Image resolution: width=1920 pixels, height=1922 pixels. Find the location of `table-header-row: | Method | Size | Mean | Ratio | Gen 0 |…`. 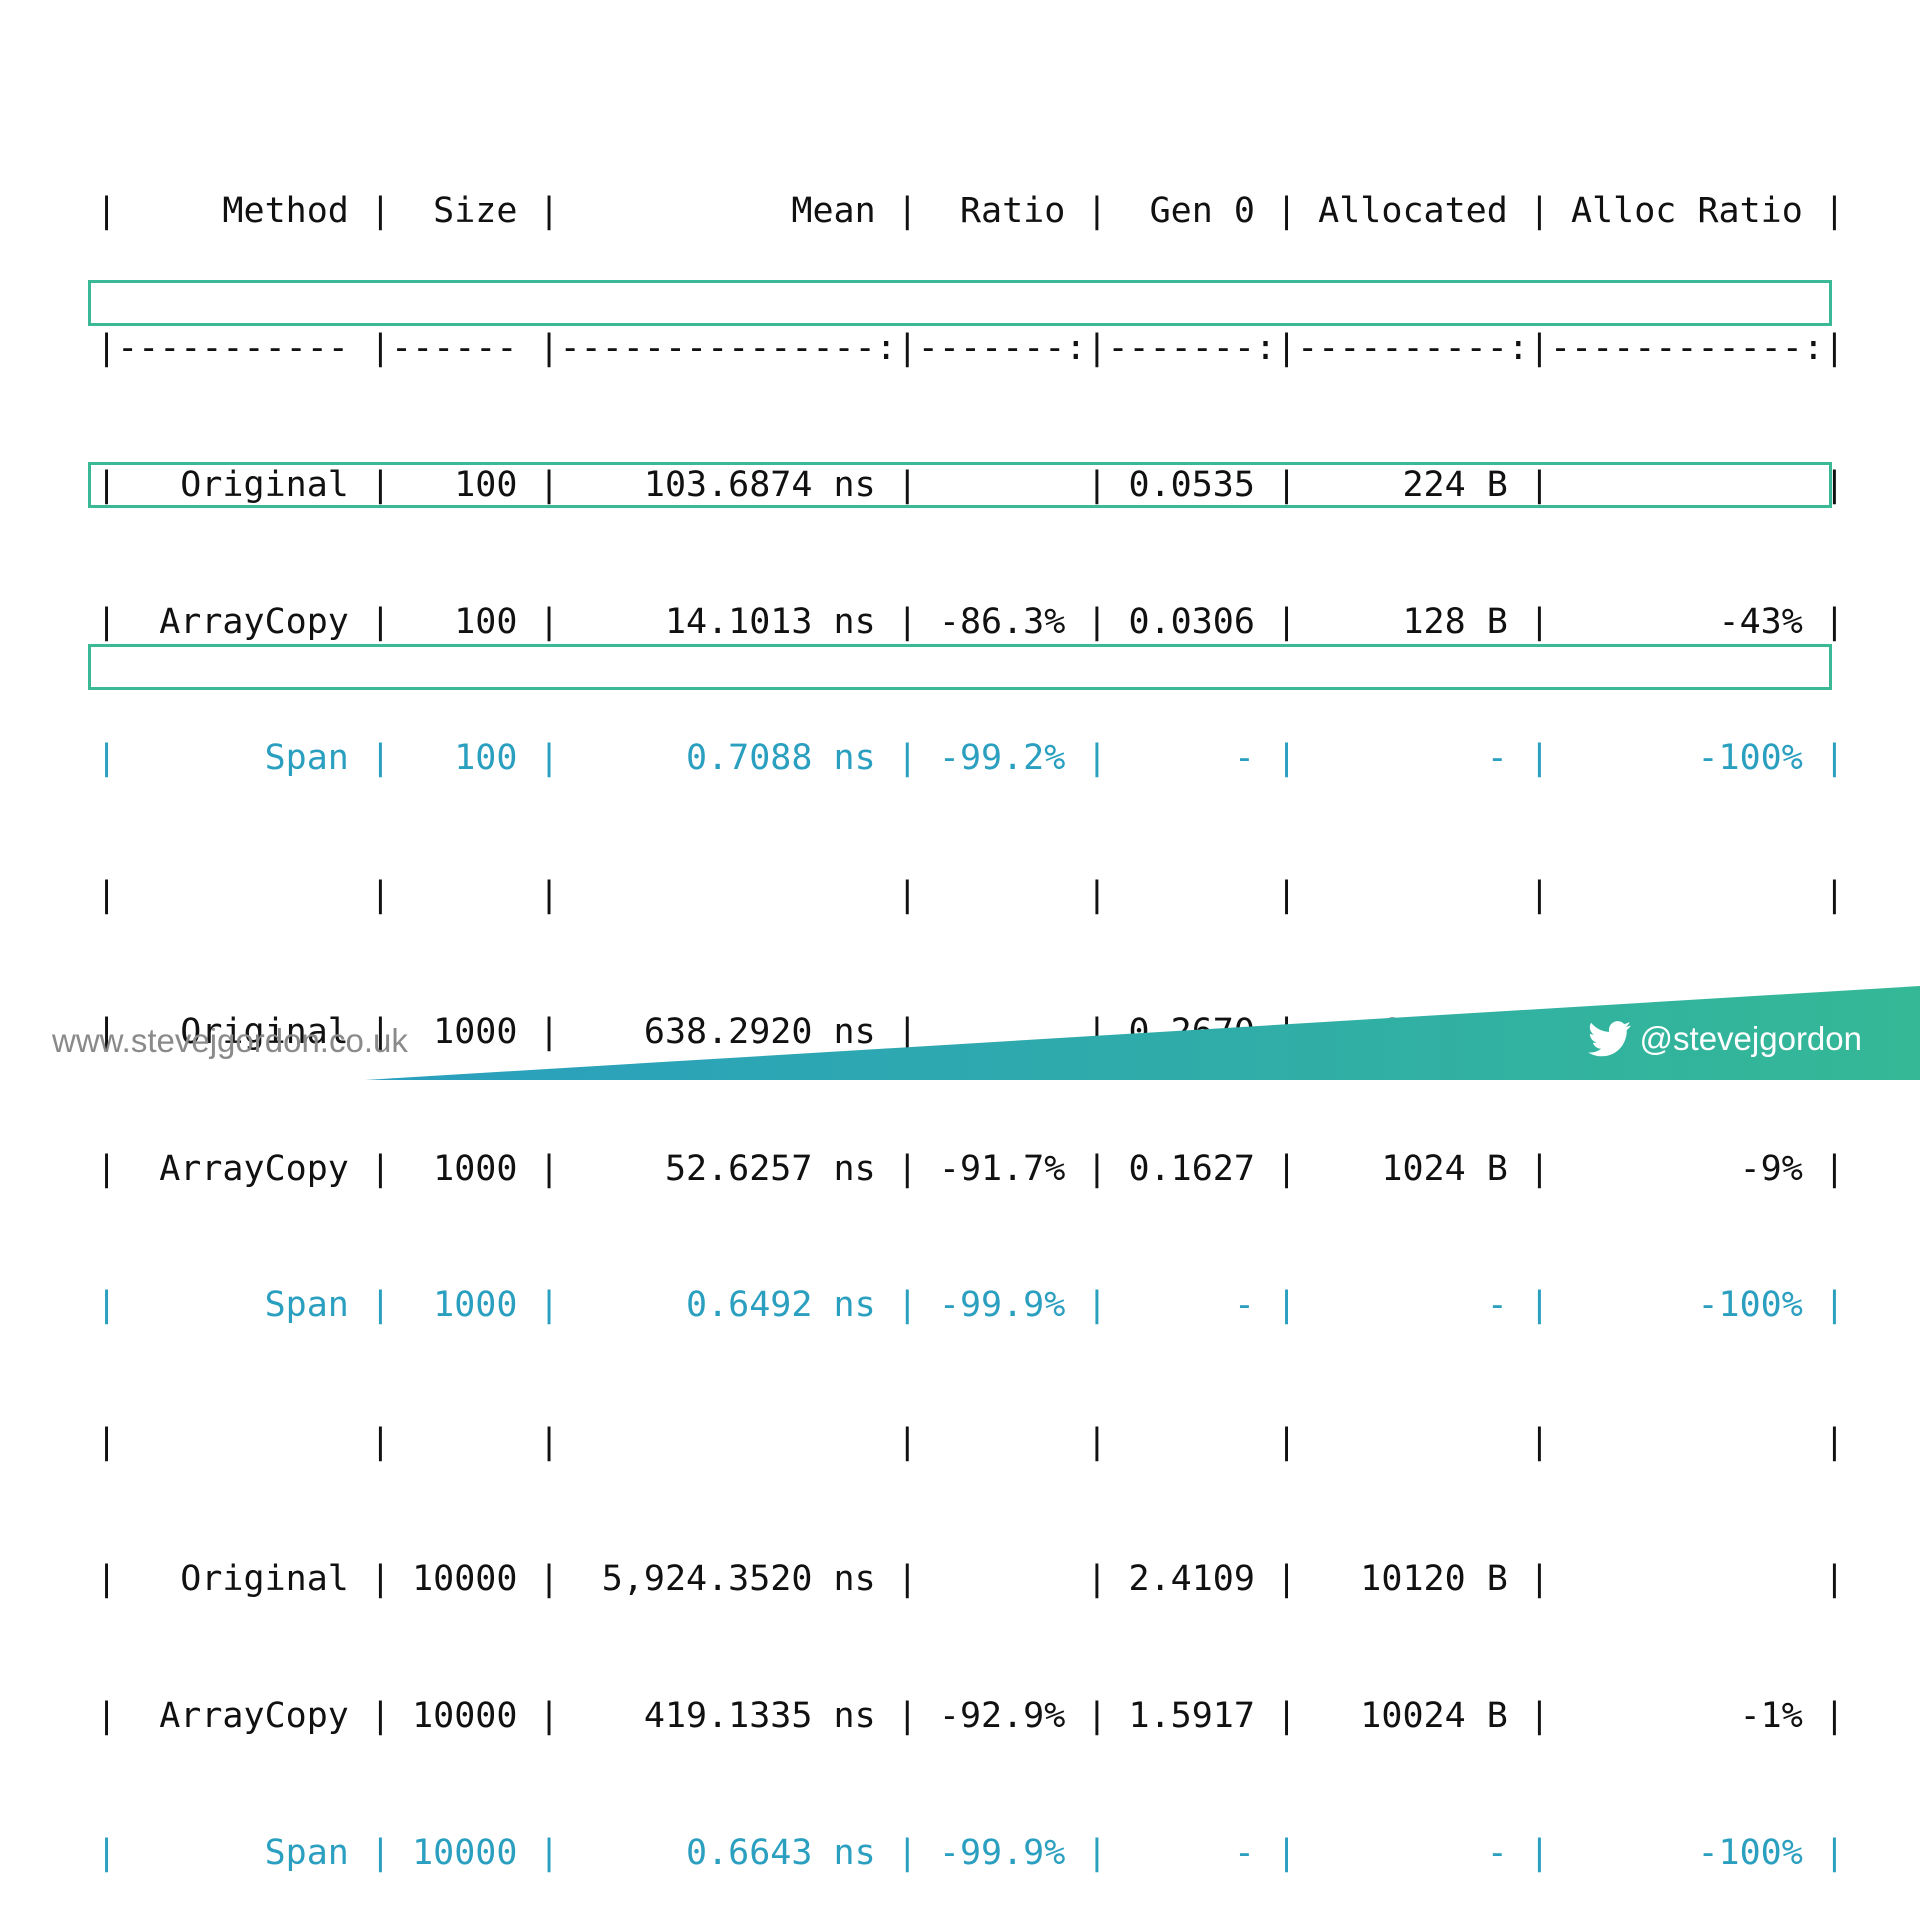

table-header-row: | Method | Size | Mean | Ratio | Gen 0 |… is located at coordinates (970, 211).